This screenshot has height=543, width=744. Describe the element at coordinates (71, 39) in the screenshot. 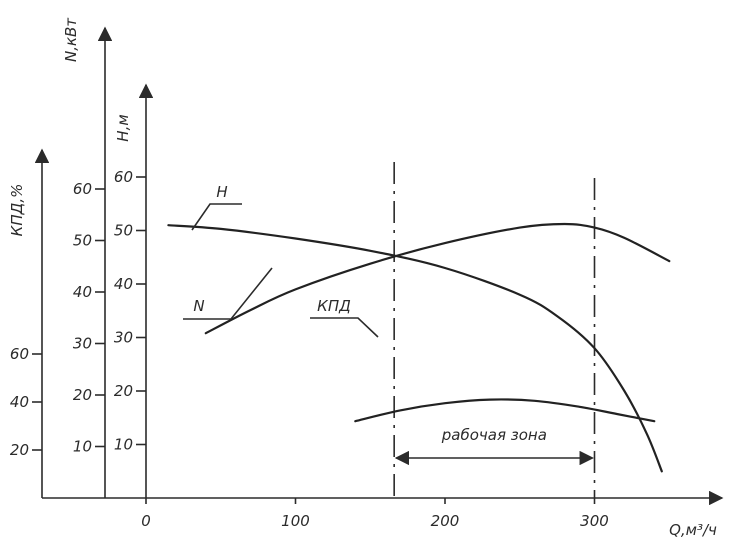

I see `n-axis-title: N,кВт` at that location.